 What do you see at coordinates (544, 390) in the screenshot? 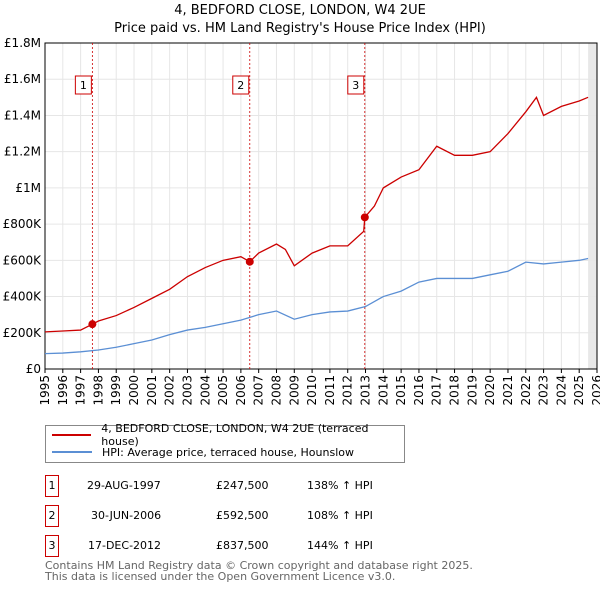
I see `x-tick-label: 2023` at bounding box center [544, 390].